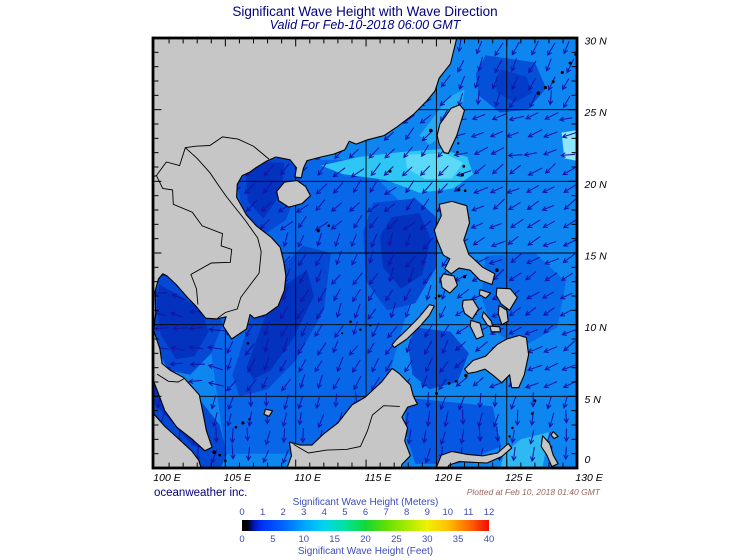 This screenshot has height=560, width=755. Describe the element at coordinates (334, 539) in the screenshot. I see `colorbar-feet-tick: 15` at that location.